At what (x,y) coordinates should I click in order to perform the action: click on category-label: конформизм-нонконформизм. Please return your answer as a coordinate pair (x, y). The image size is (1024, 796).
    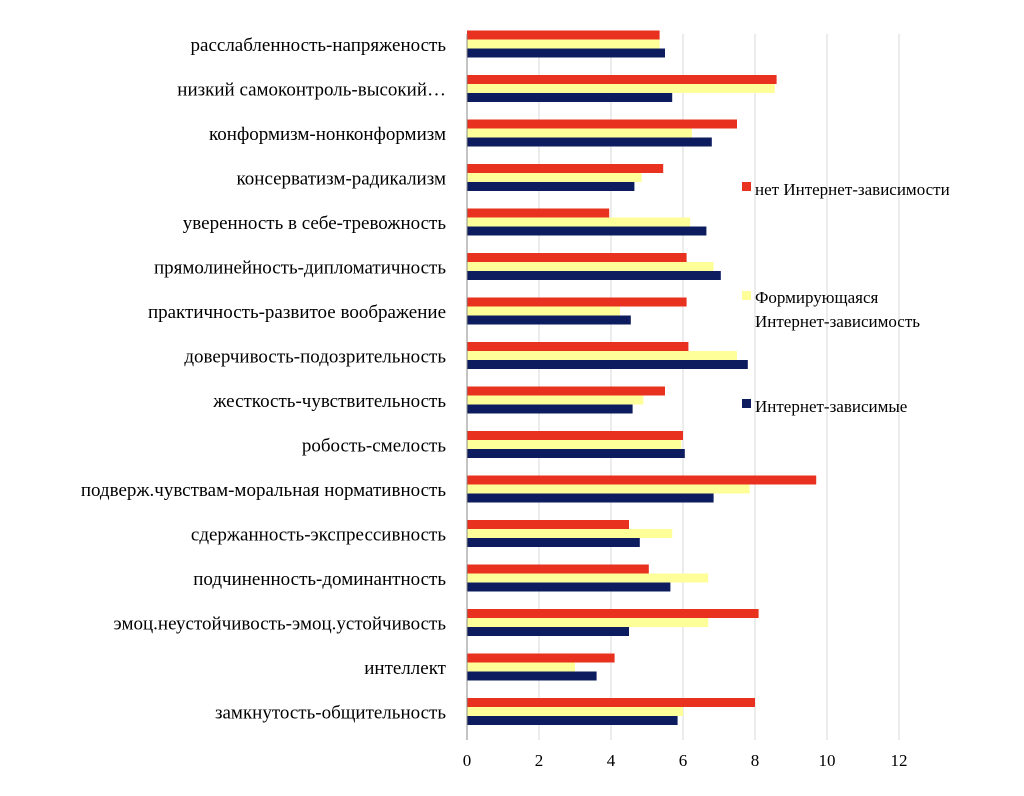
    Looking at the image, I should click on (327, 134).